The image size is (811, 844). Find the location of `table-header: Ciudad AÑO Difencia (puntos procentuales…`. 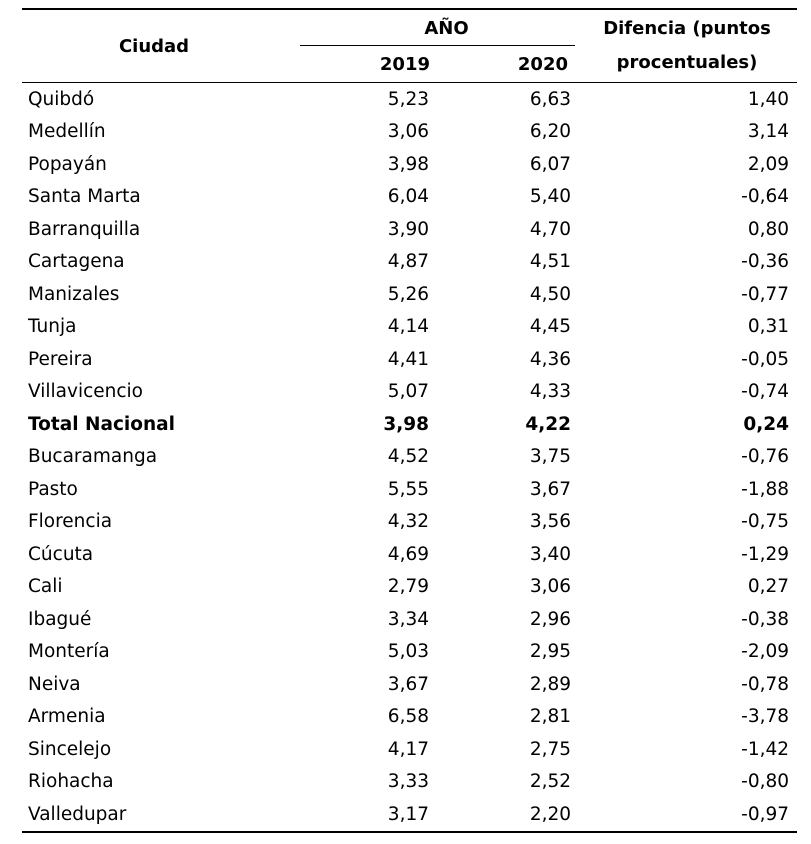

table-header: Ciudad AÑO Difencia (puntos procentuales… is located at coordinates (410, 45).